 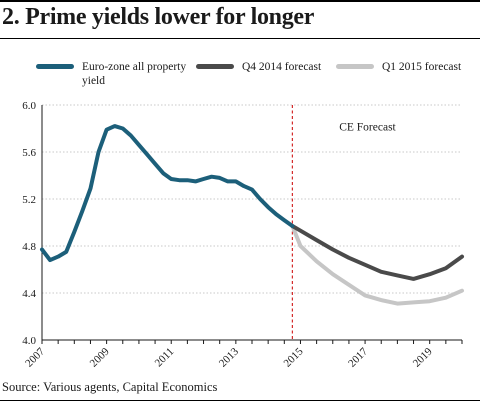 I want to click on q1-2015-forecast-line, so click(x=377, y=265).